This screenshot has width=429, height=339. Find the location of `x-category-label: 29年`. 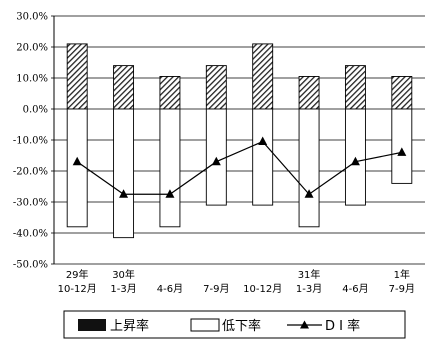

x-category-label: 29年 is located at coordinates (77, 274).